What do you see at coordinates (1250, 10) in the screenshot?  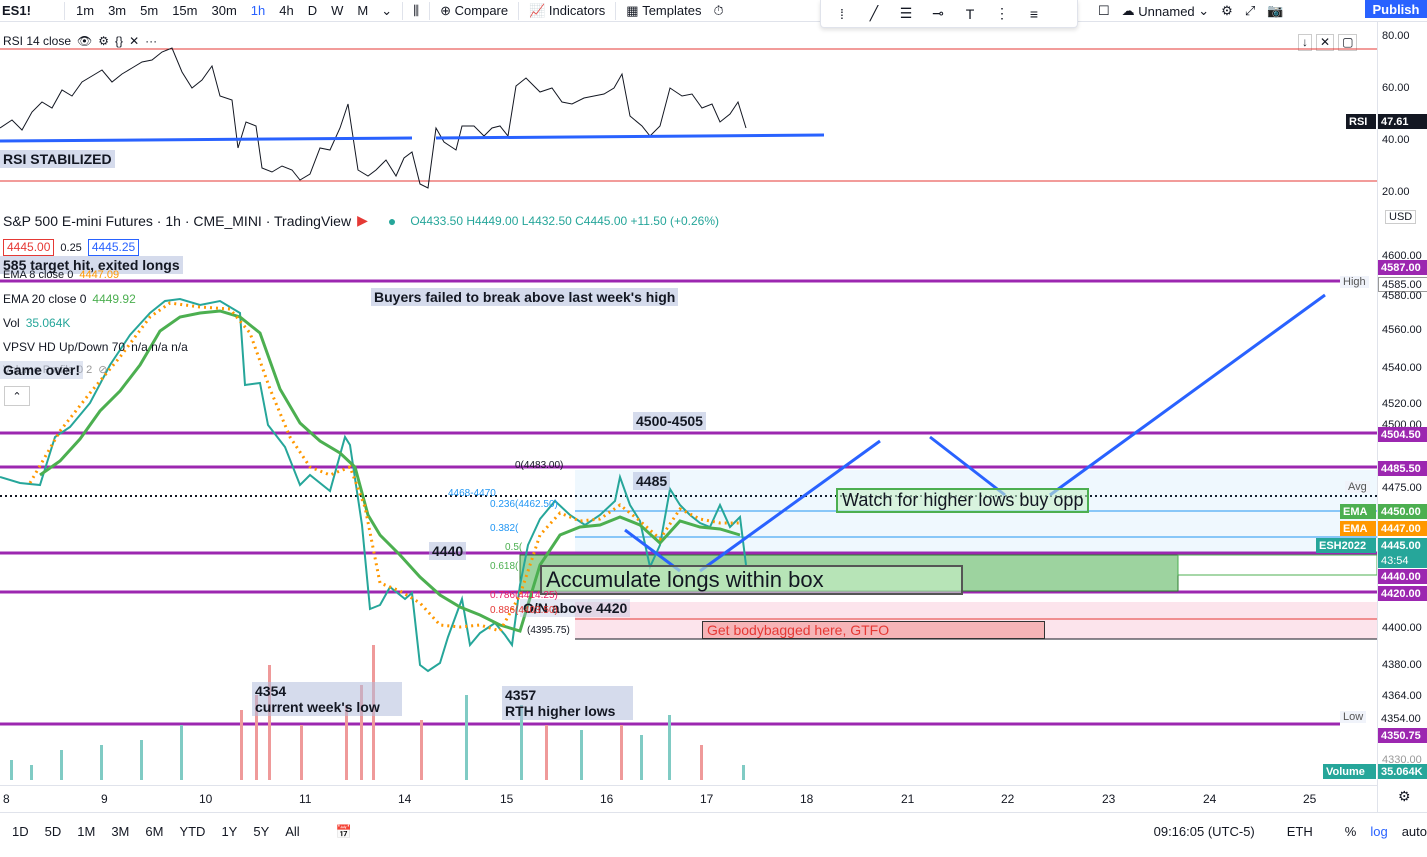 I see `fullscreen-icon: ⤢` at bounding box center [1250, 10].